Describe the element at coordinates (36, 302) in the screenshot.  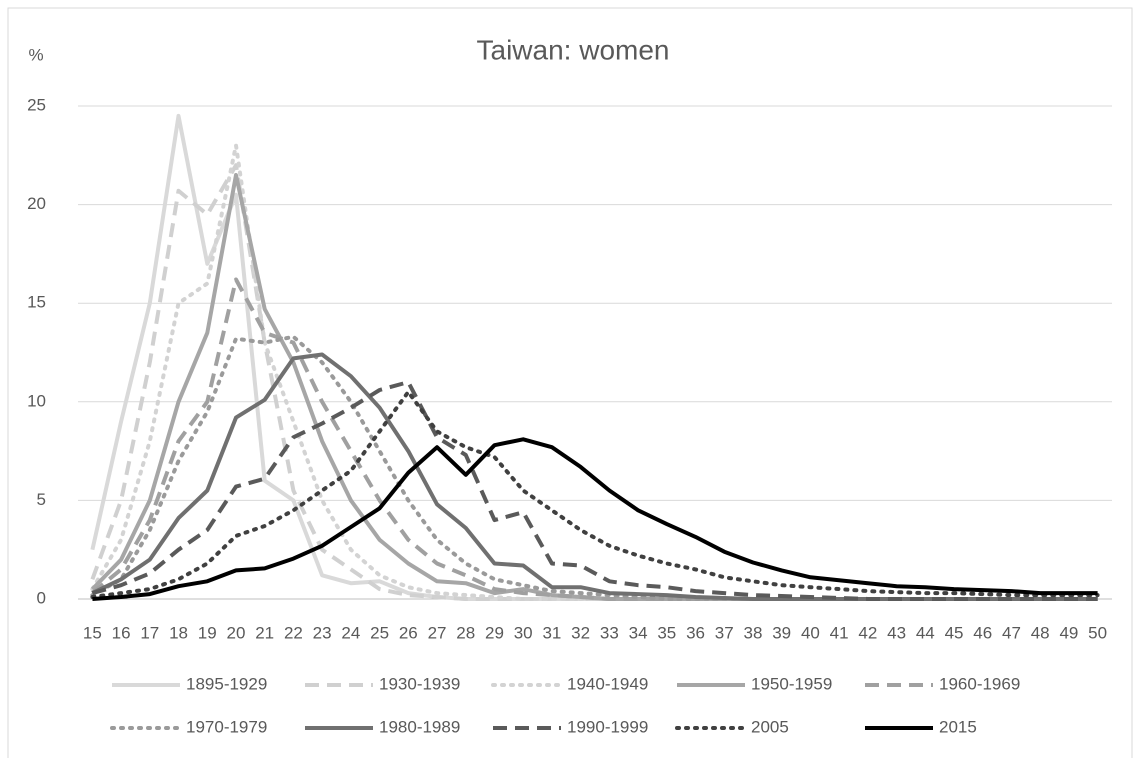
I see `y-tick-label: 15` at that location.